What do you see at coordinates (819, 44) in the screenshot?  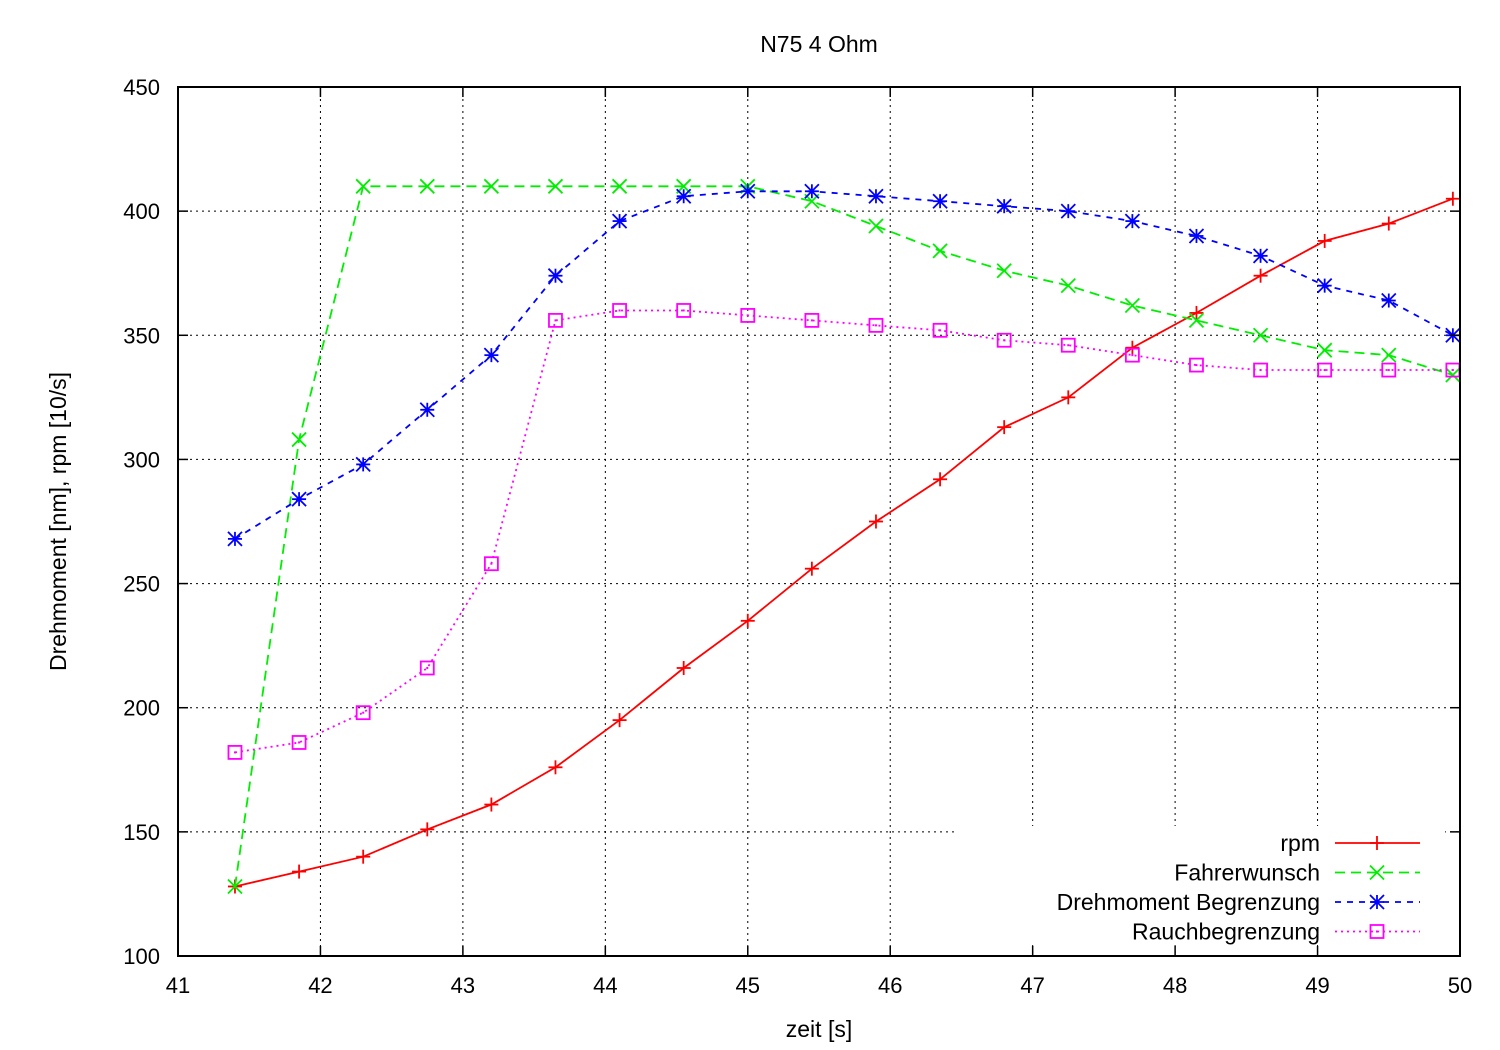 I see `chart-title: N75 4 Ohm` at bounding box center [819, 44].